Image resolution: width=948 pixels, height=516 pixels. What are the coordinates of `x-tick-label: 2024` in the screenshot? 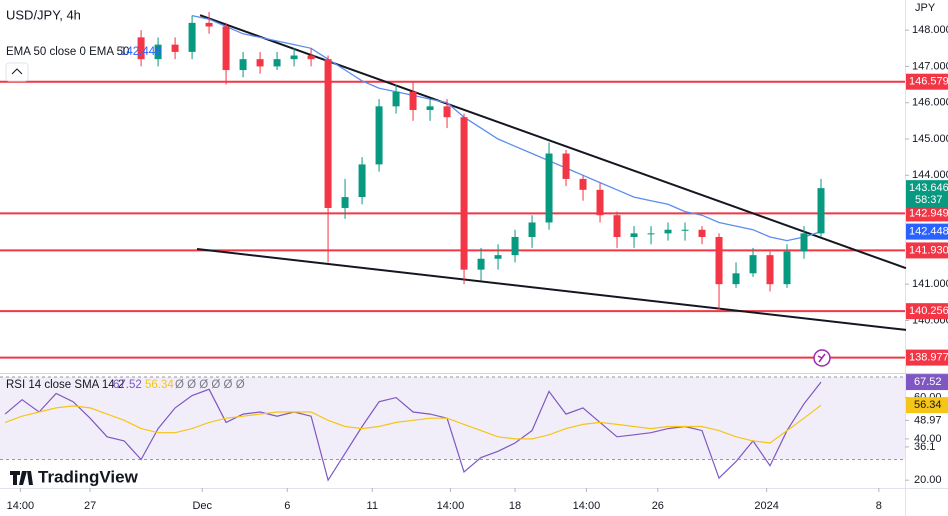 It's located at (766, 506).